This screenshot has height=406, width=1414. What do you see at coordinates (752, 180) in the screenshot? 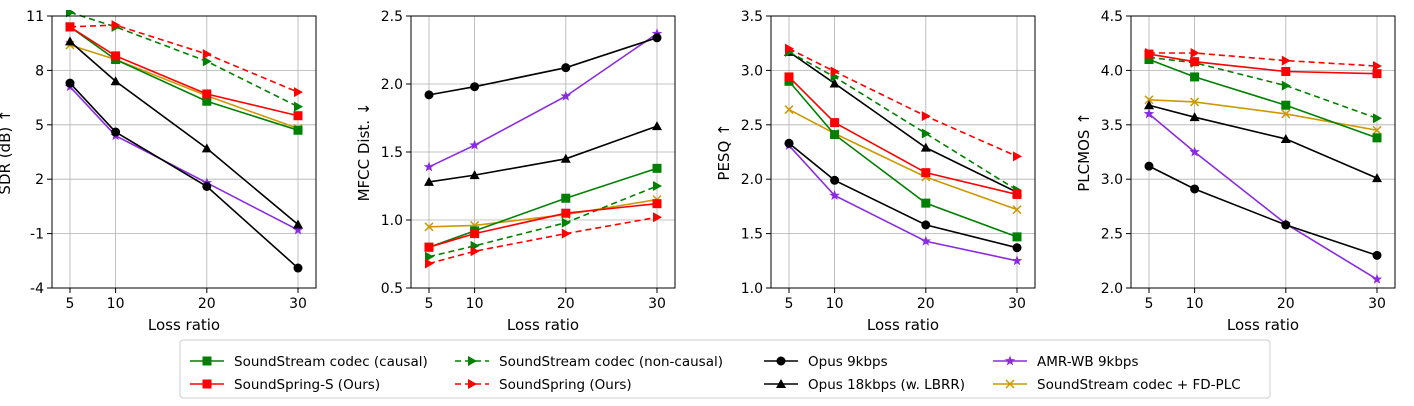
I see `y-tick-label: 2.0` at bounding box center [752, 180].